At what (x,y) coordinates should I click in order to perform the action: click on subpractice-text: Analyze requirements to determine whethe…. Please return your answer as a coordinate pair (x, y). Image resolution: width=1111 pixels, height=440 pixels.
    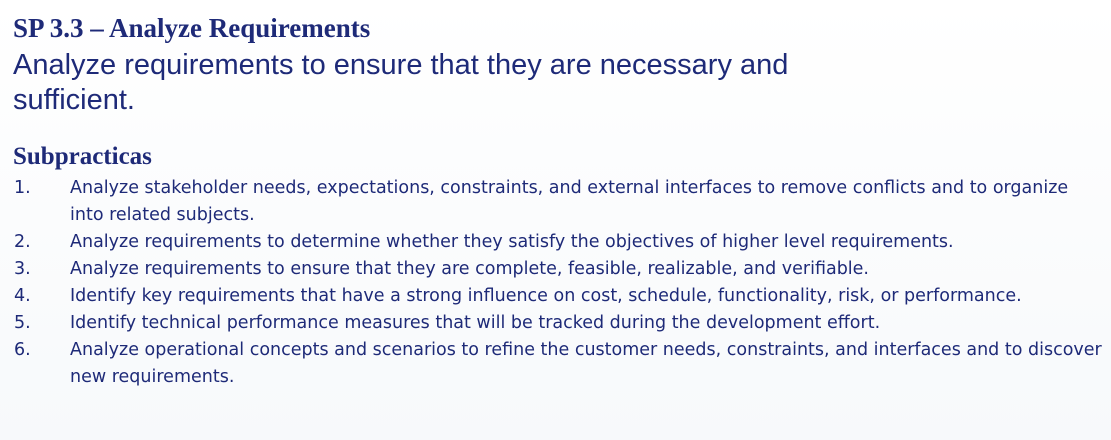
    Looking at the image, I should click on (512, 242).